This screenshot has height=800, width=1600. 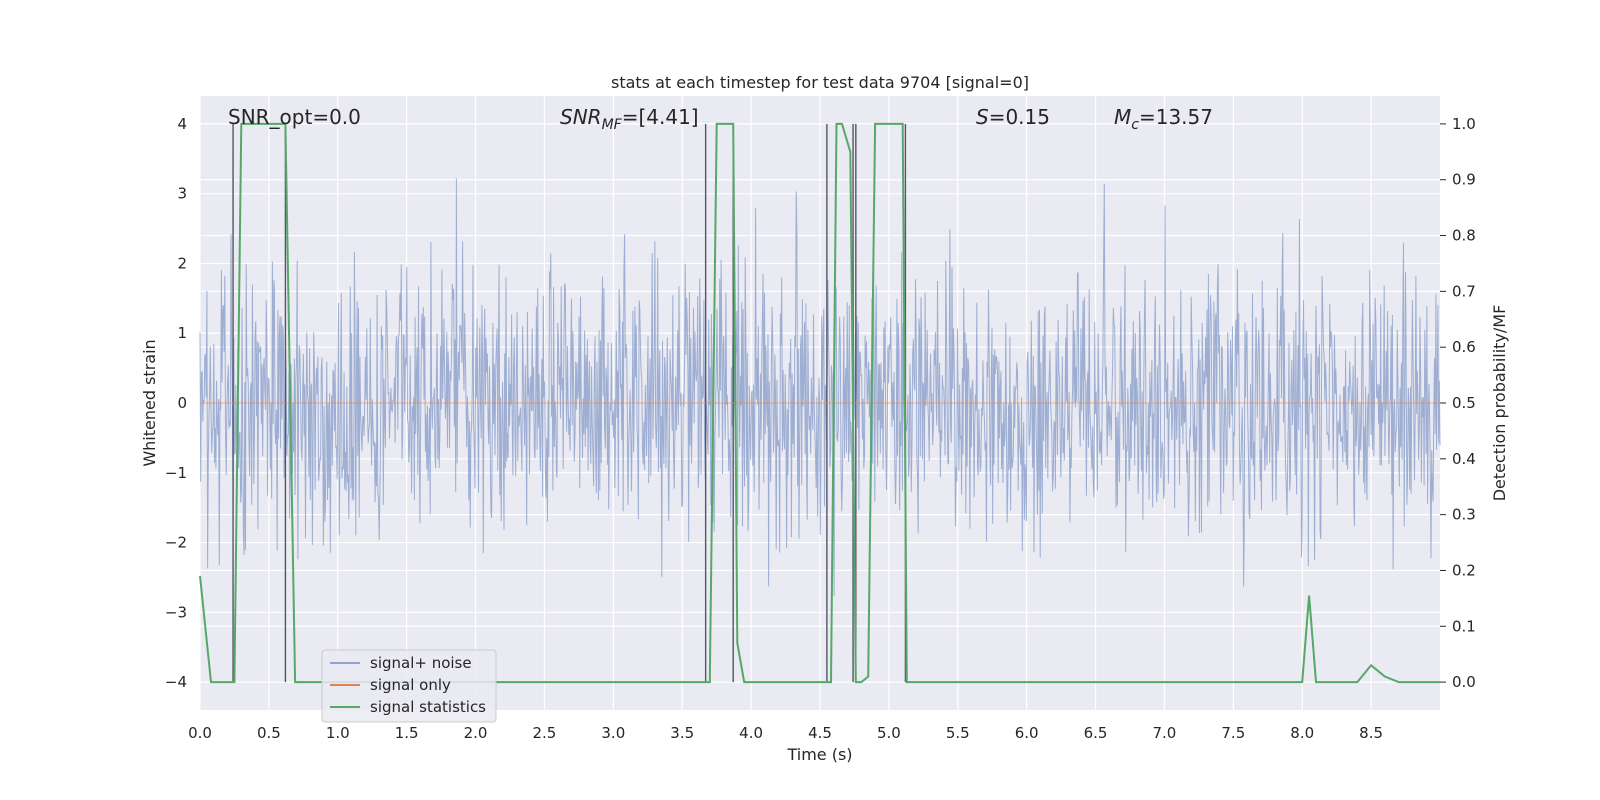 I want to click on x-tick-label: 1.0, so click(x=338, y=733).